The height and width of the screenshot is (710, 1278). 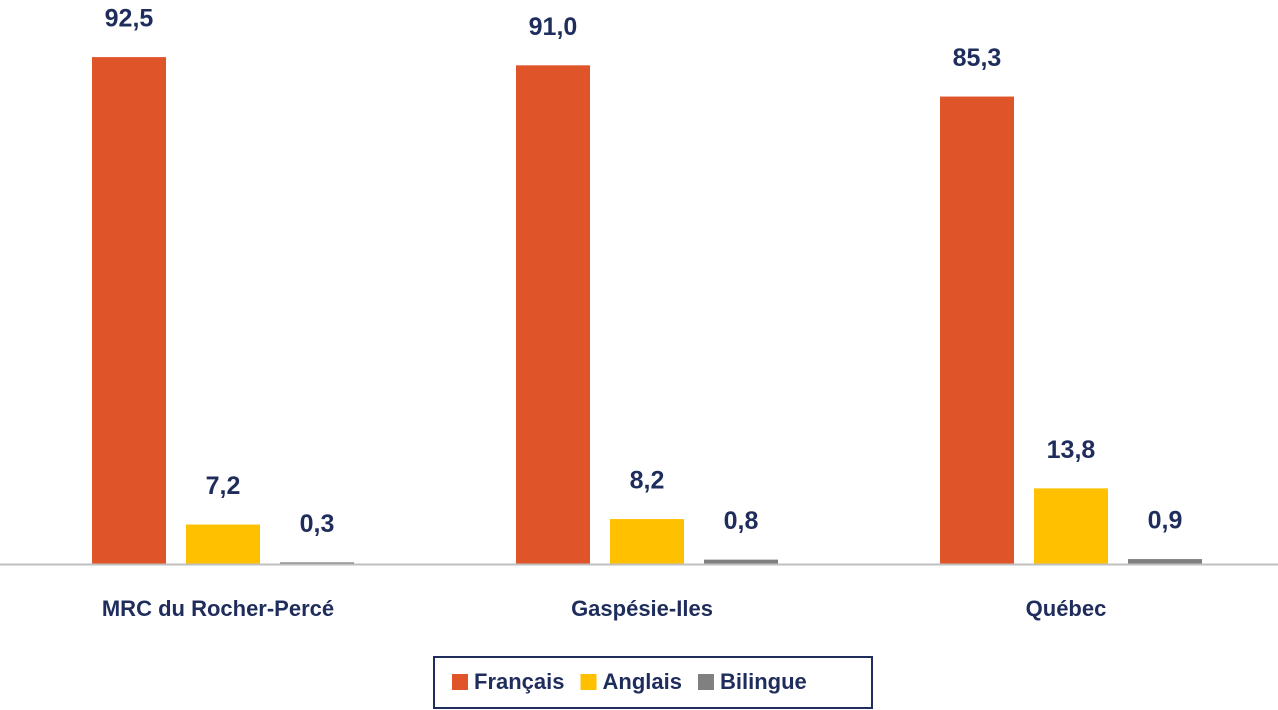 I want to click on value-label: 0,3, so click(x=317, y=524).